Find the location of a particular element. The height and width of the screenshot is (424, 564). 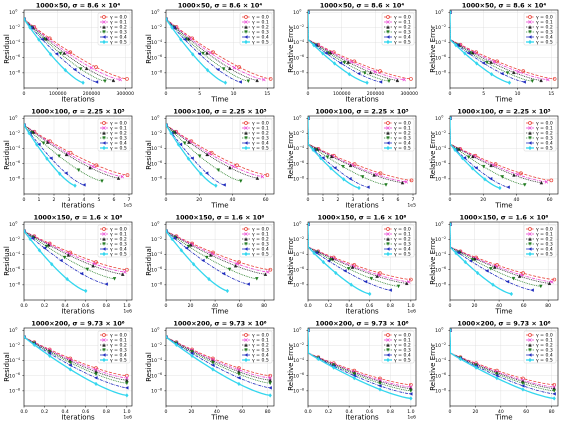

x-tick-label: 1 is located at coordinates (323, 200).